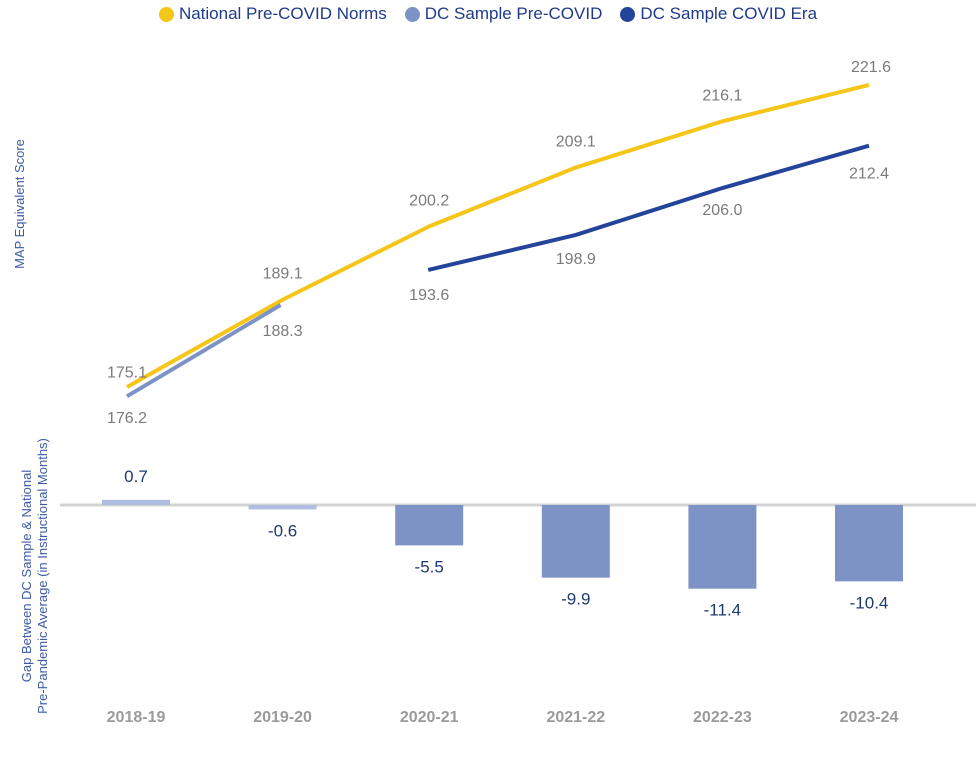 Image resolution: width=976 pixels, height=766 pixels. What do you see at coordinates (729, 13) in the screenshot?
I see `legend-label: DC Sample COVID Era` at bounding box center [729, 13].